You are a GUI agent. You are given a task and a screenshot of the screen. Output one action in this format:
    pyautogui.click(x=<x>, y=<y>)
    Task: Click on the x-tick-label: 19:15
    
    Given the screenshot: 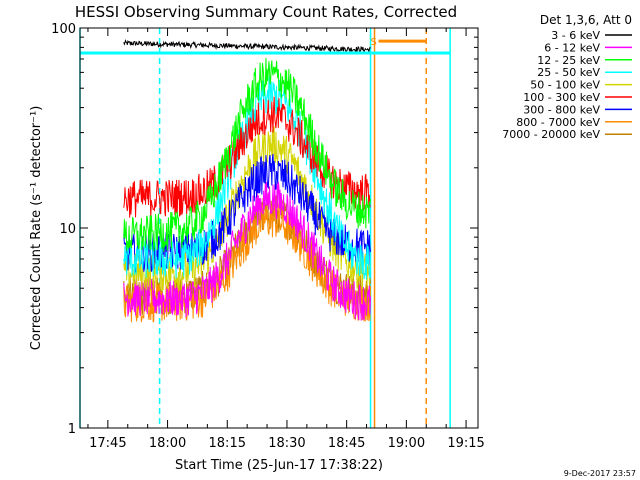 What is the action you would take?
    pyautogui.click(x=465, y=443)
    